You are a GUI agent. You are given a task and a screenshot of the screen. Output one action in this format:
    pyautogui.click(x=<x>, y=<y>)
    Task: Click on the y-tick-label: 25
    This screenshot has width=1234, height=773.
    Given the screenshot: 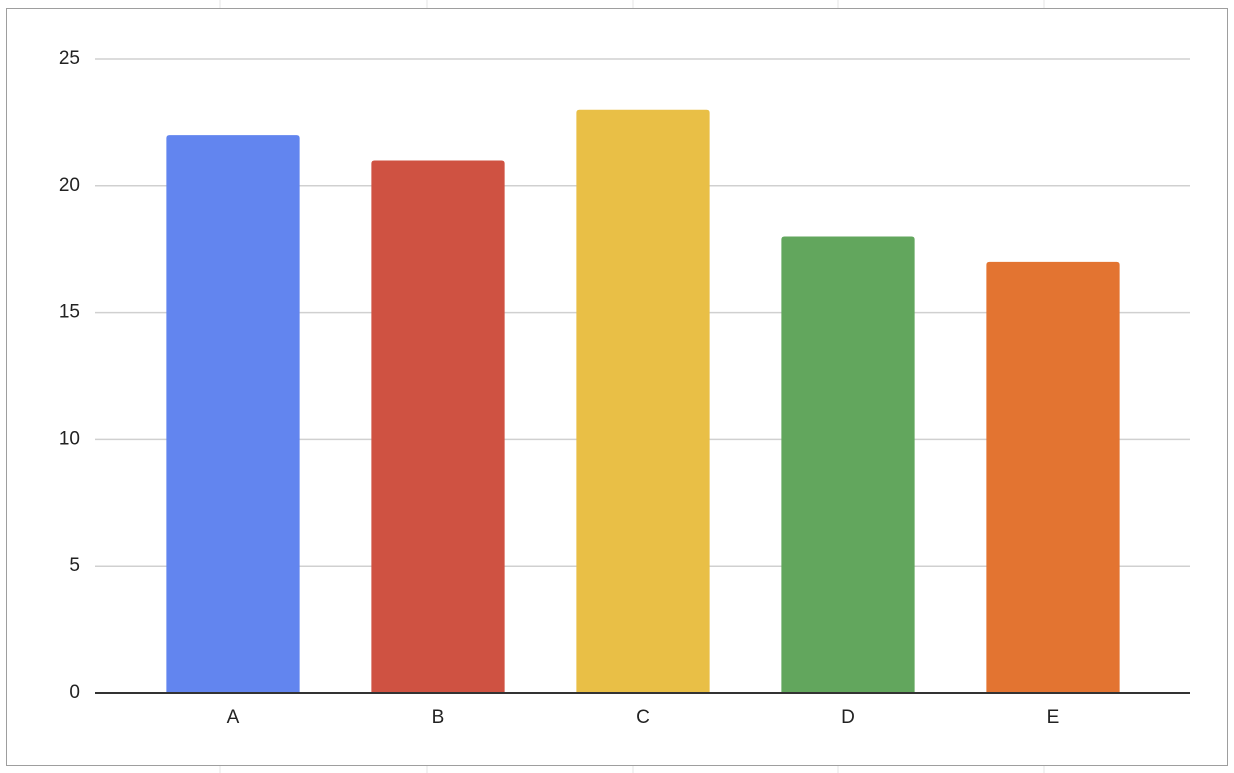 What is the action you would take?
    pyautogui.click(x=69, y=58)
    